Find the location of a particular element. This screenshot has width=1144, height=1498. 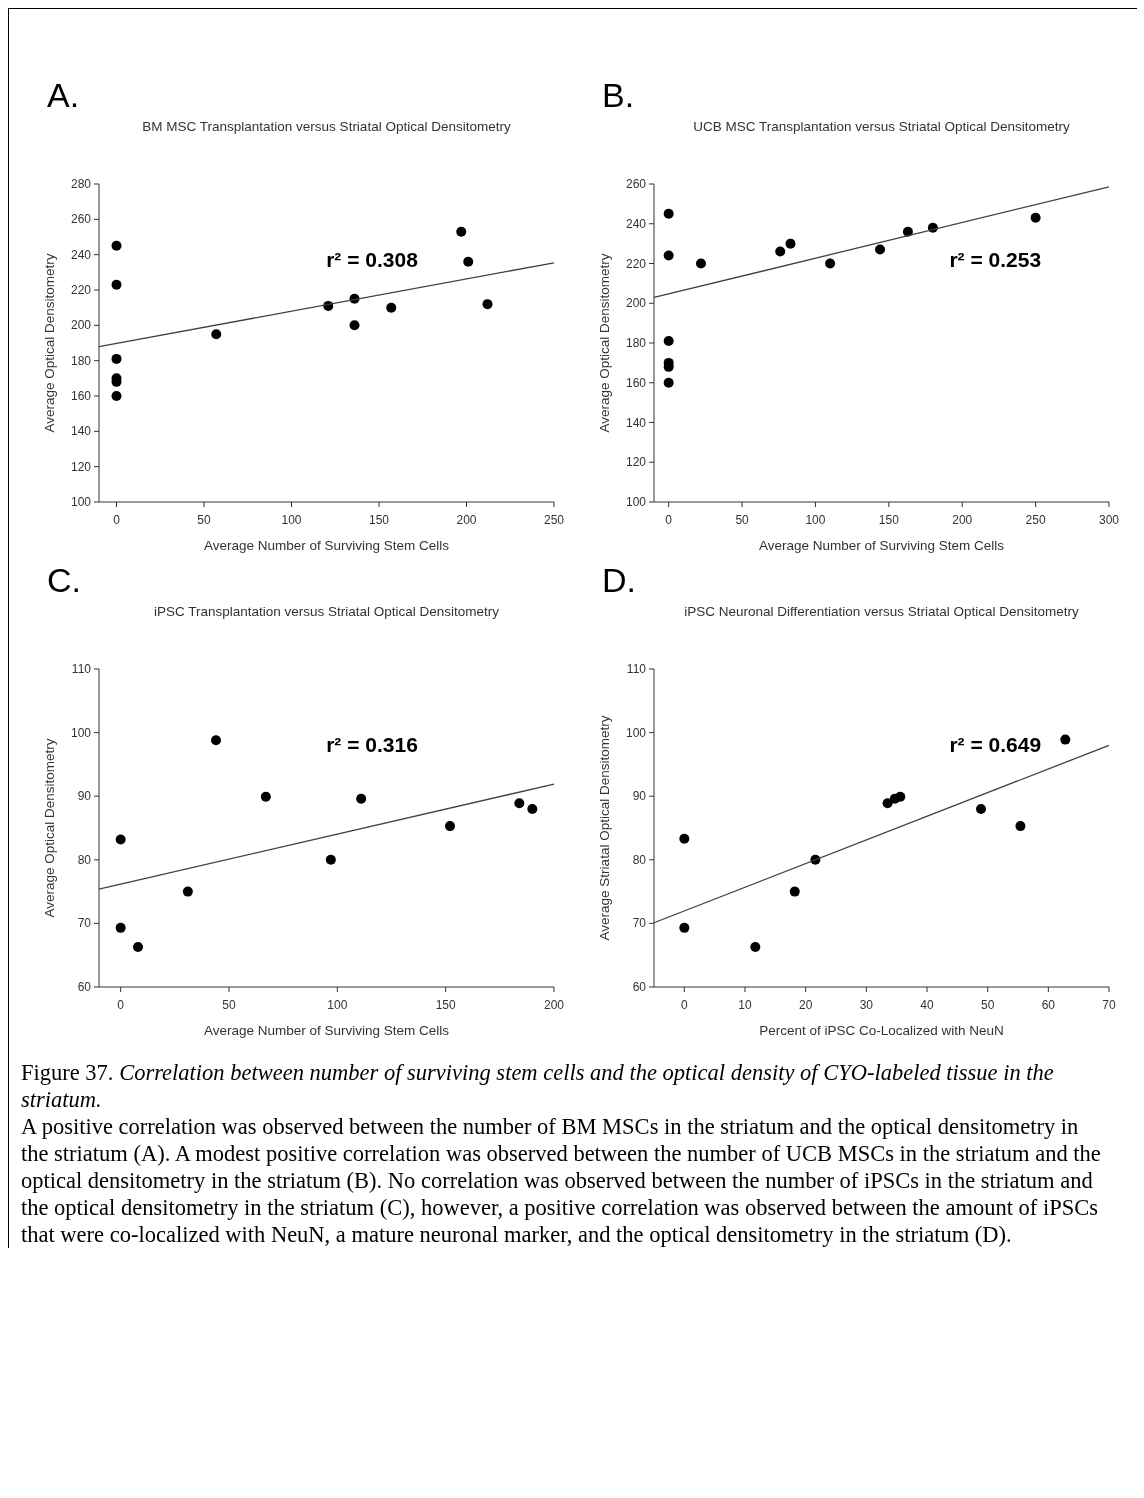

annotation: r² = 0.316 is located at coordinates (372, 744).